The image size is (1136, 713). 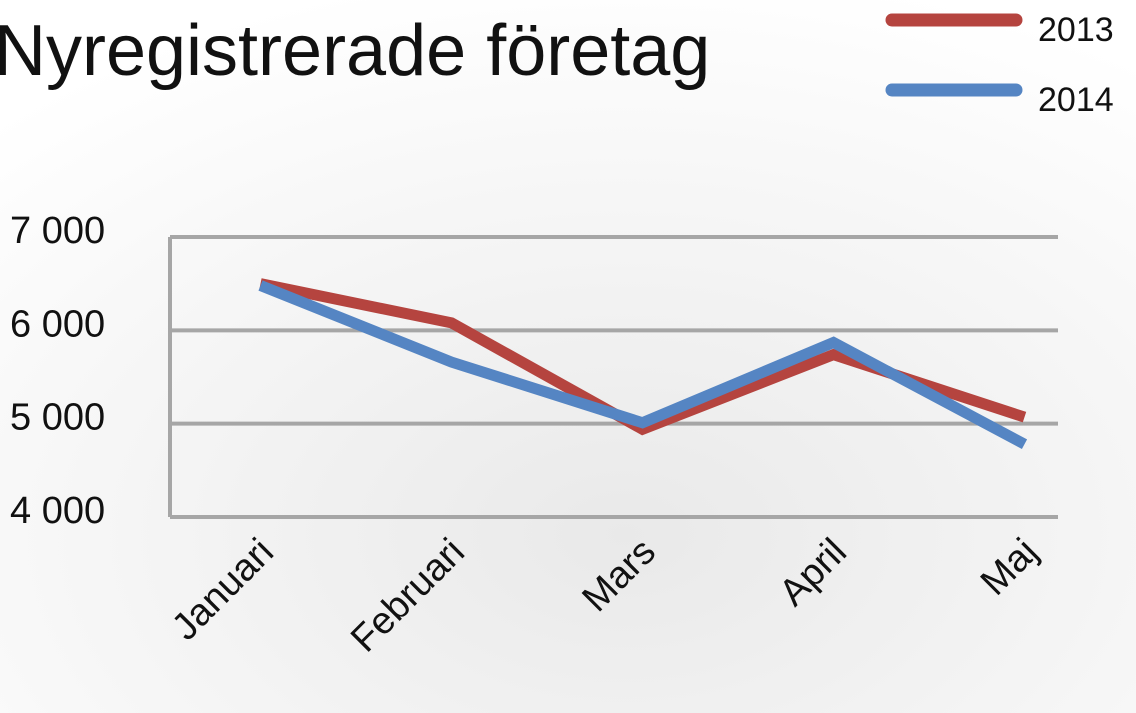 I want to click on y-tick-label: 6 000, so click(x=57, y=324).